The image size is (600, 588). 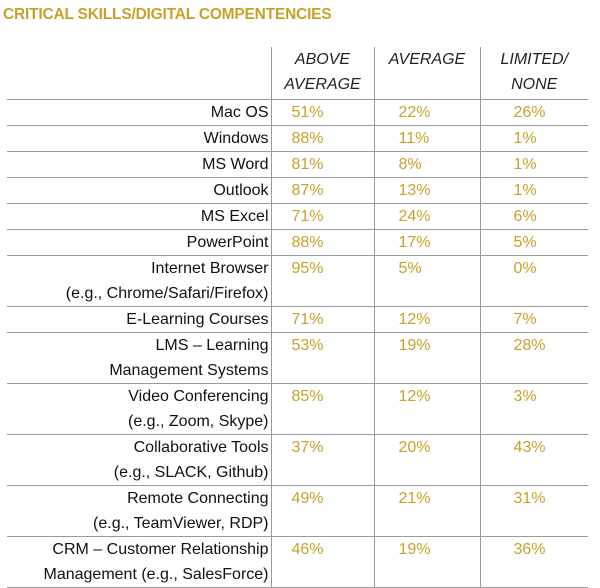 I want to click on cell-above-average: 95%, so click(x=322, y=281).